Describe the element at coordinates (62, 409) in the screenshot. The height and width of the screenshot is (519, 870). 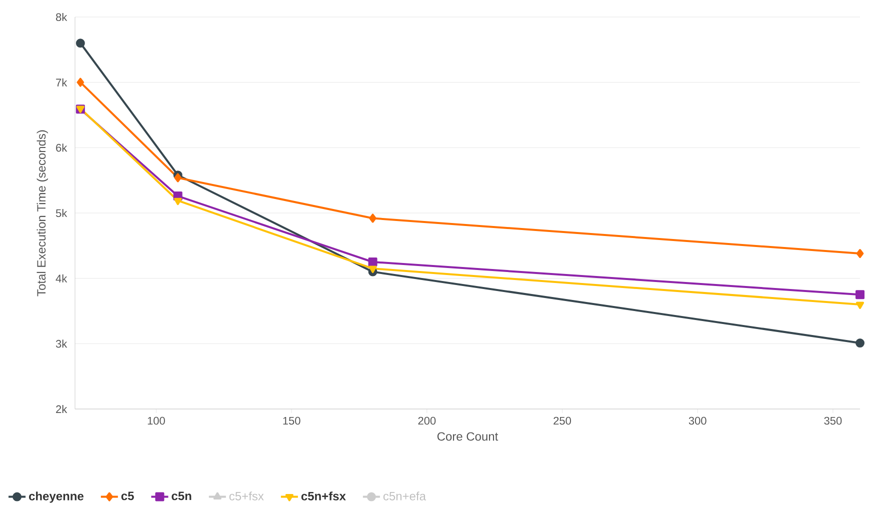
I see `y-tick-label: 2k` at that location.